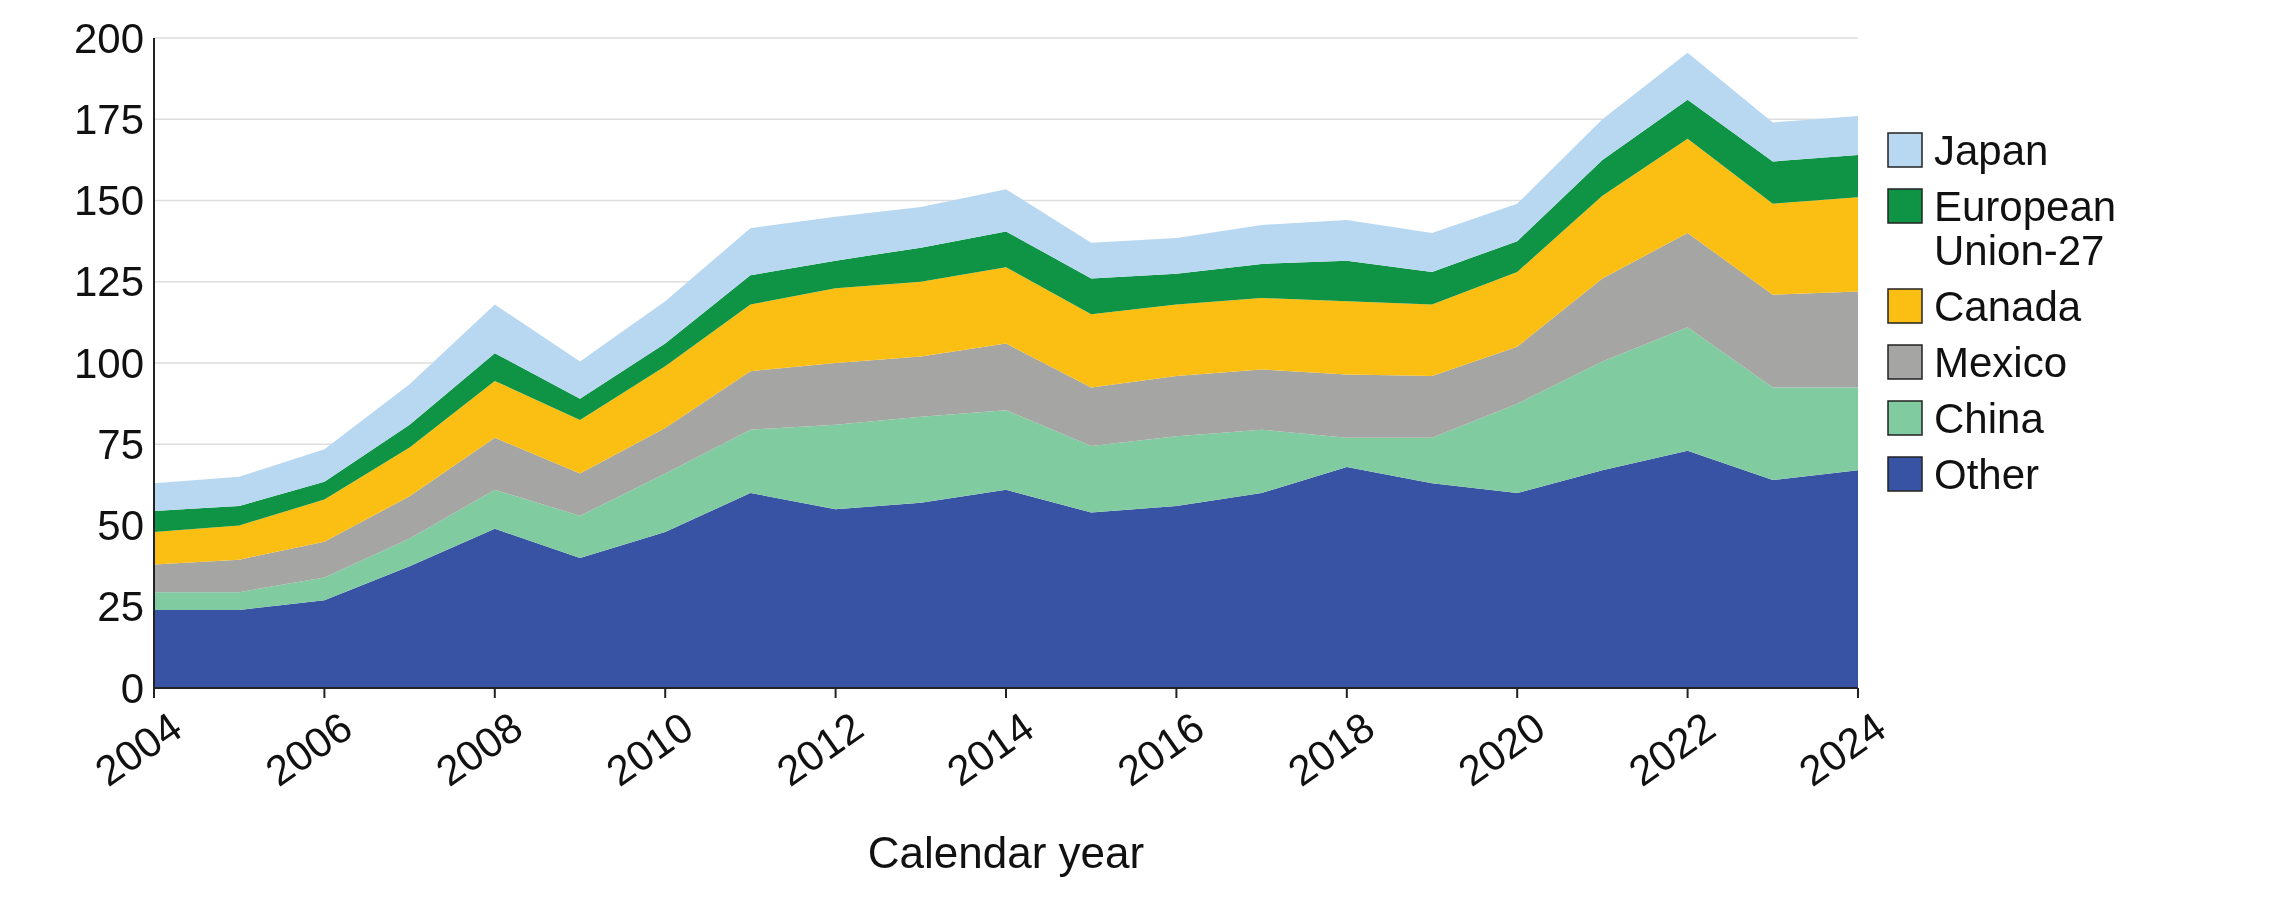 Image resolution: width=2272 pixels, height=900 pixels. What do you see at coordinates (2001, 362) in the screenshot?
I see `legend-label: Mexico` at bounding box center [2001, 362].